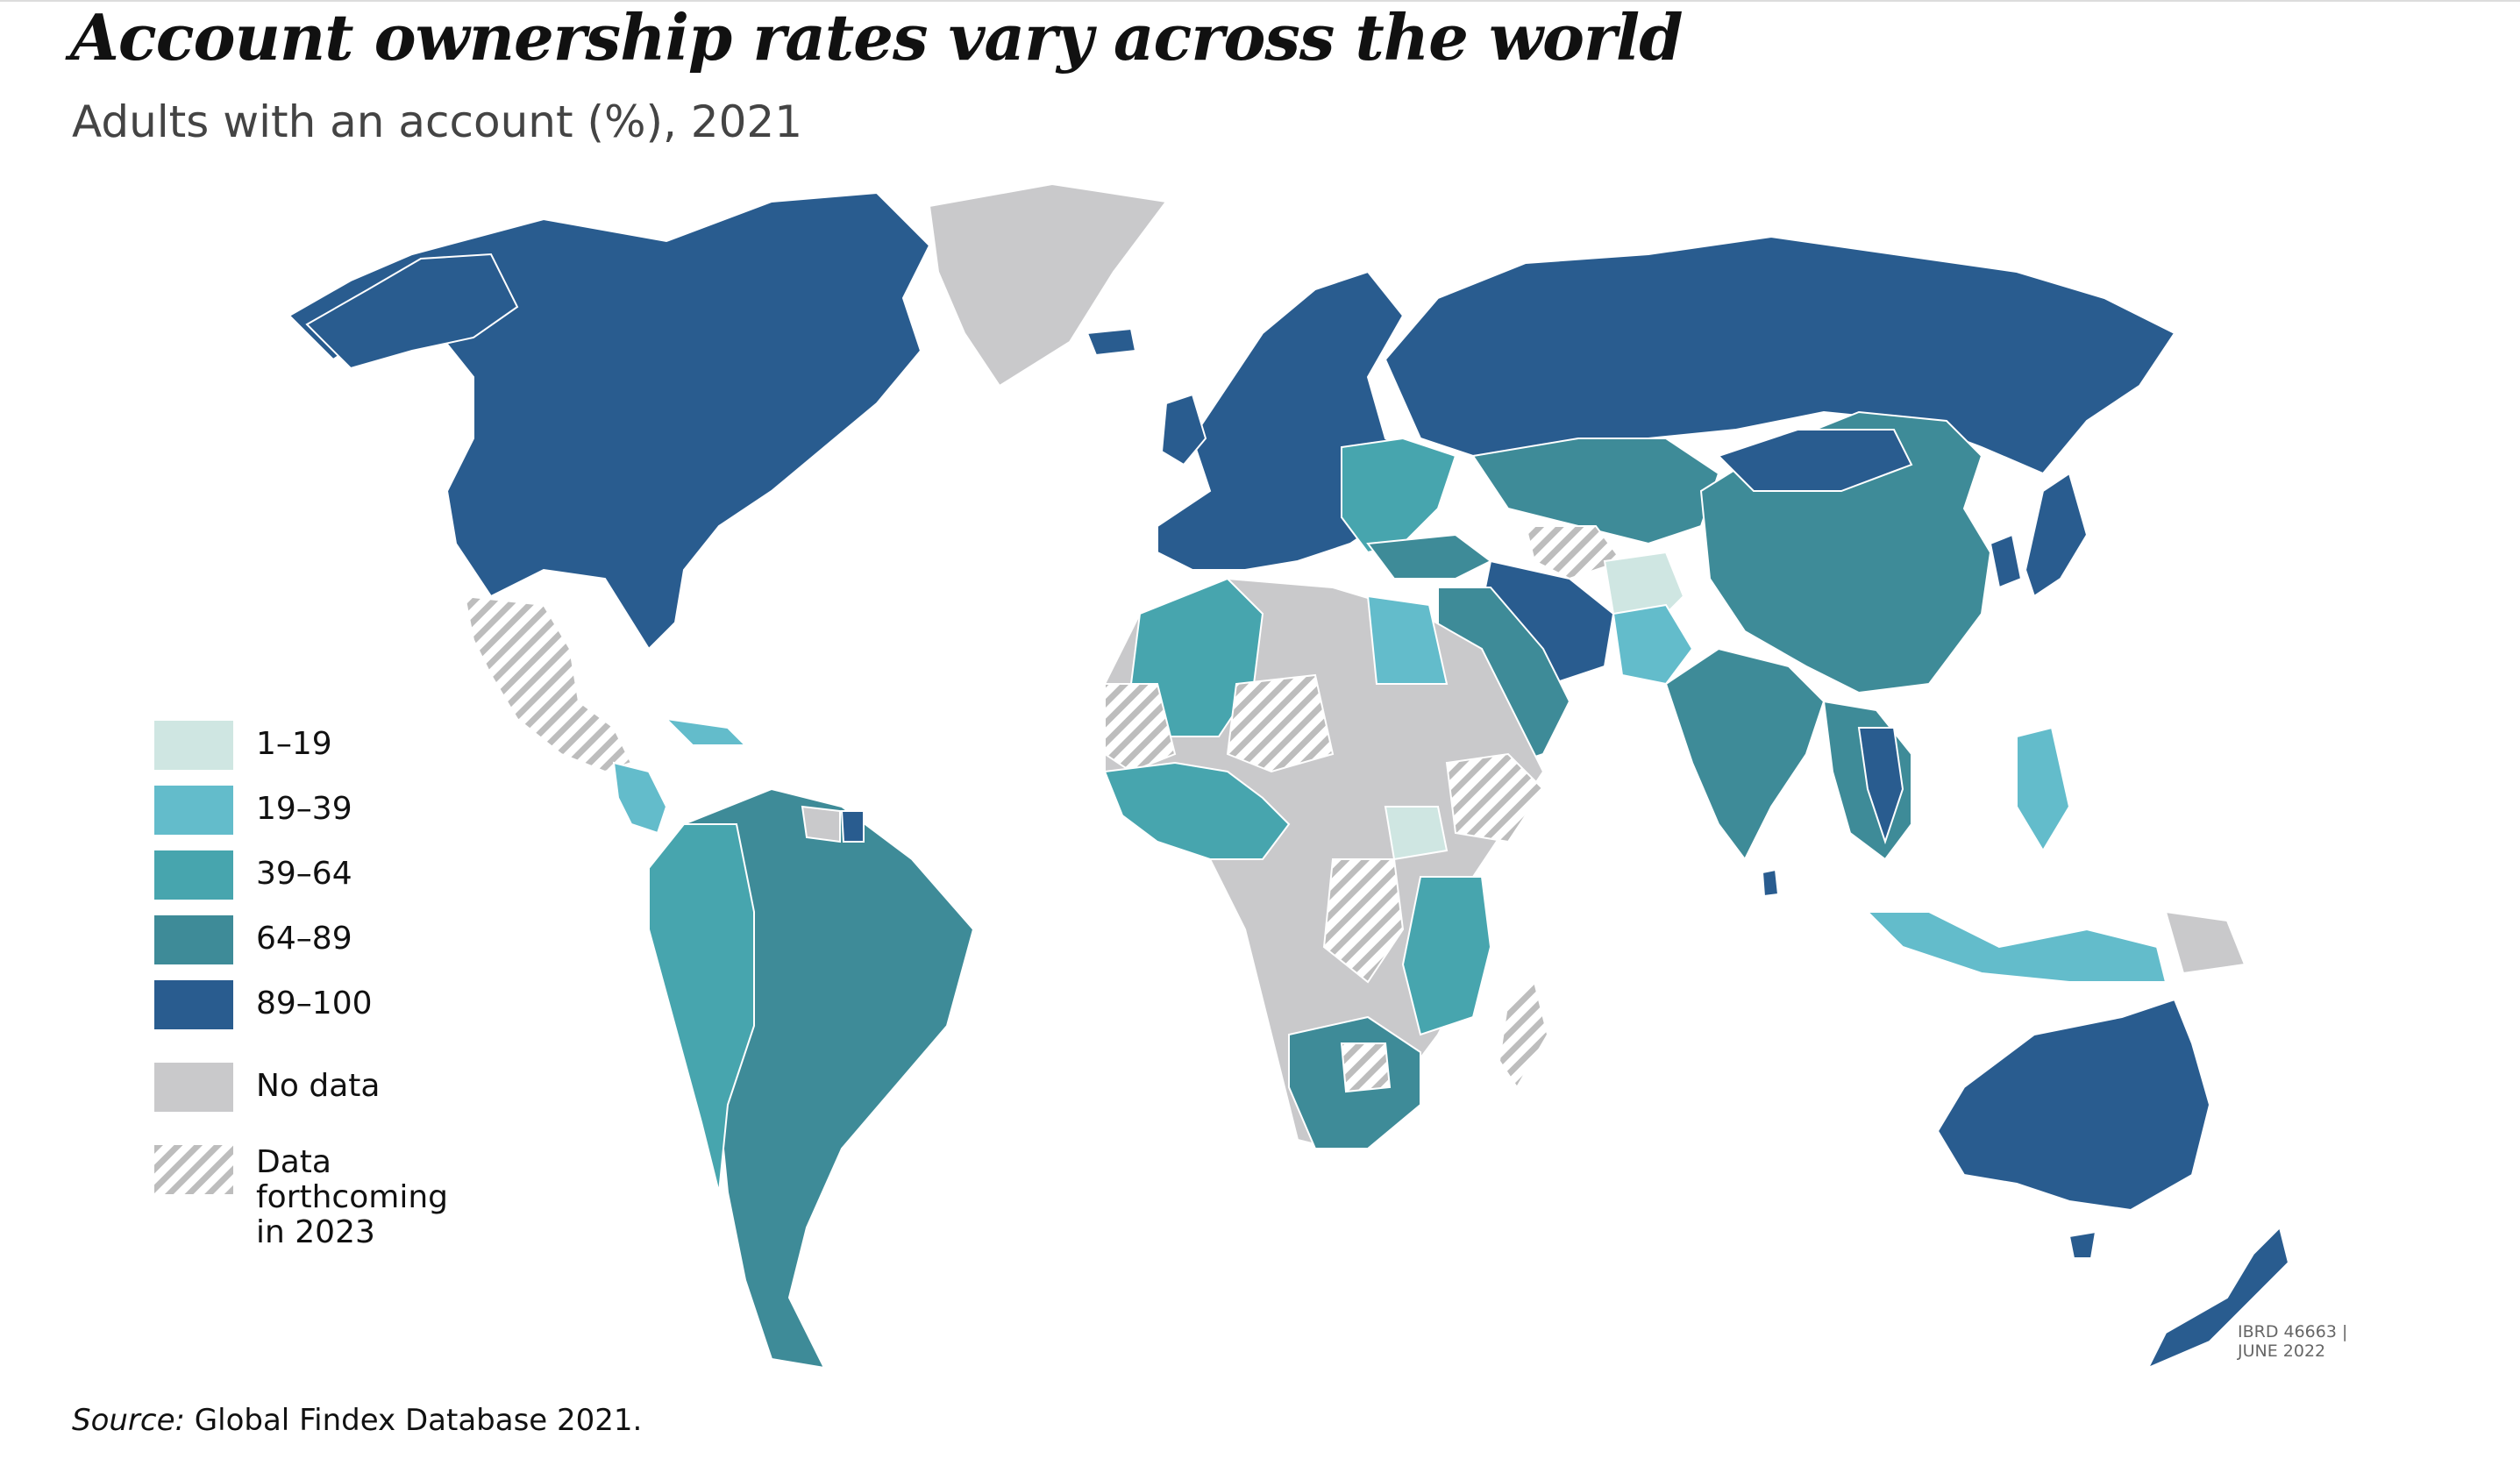 The width and height of the screenshot is (2520, 1473). I want to click on region-sri-lanka, so click(1770, 883).